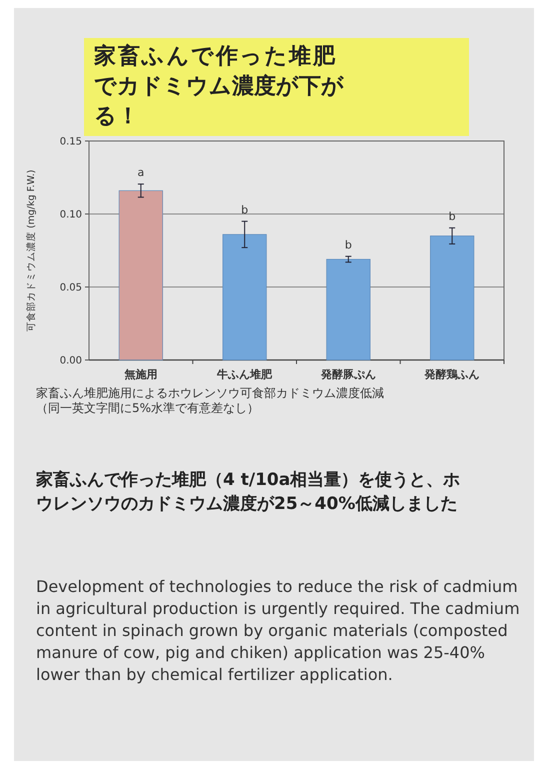  What do you see at coordinates (31, 251) in the screenshot?
I see `y-axis-title: 可食部カドミウム濃度 (mg/kg F.W.)` at bounding box center [31, 251].